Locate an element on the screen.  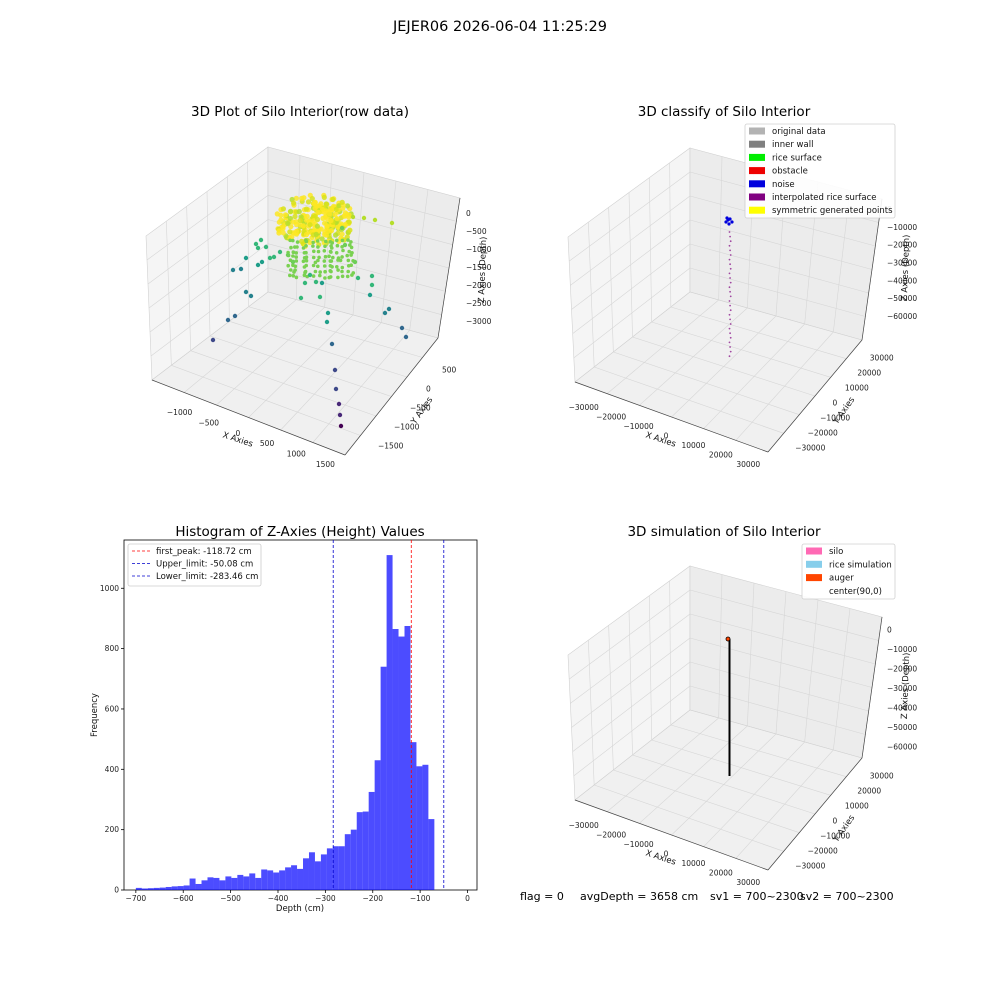
simulation-y-tick-label: −10000 is located at coordinates (835, 836).